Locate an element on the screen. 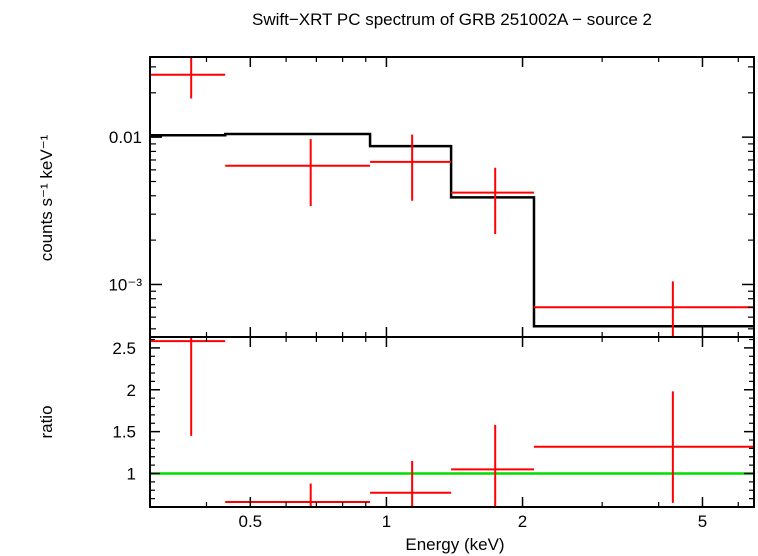  x-tick-label: 1 is located at coordinates (386, 521).